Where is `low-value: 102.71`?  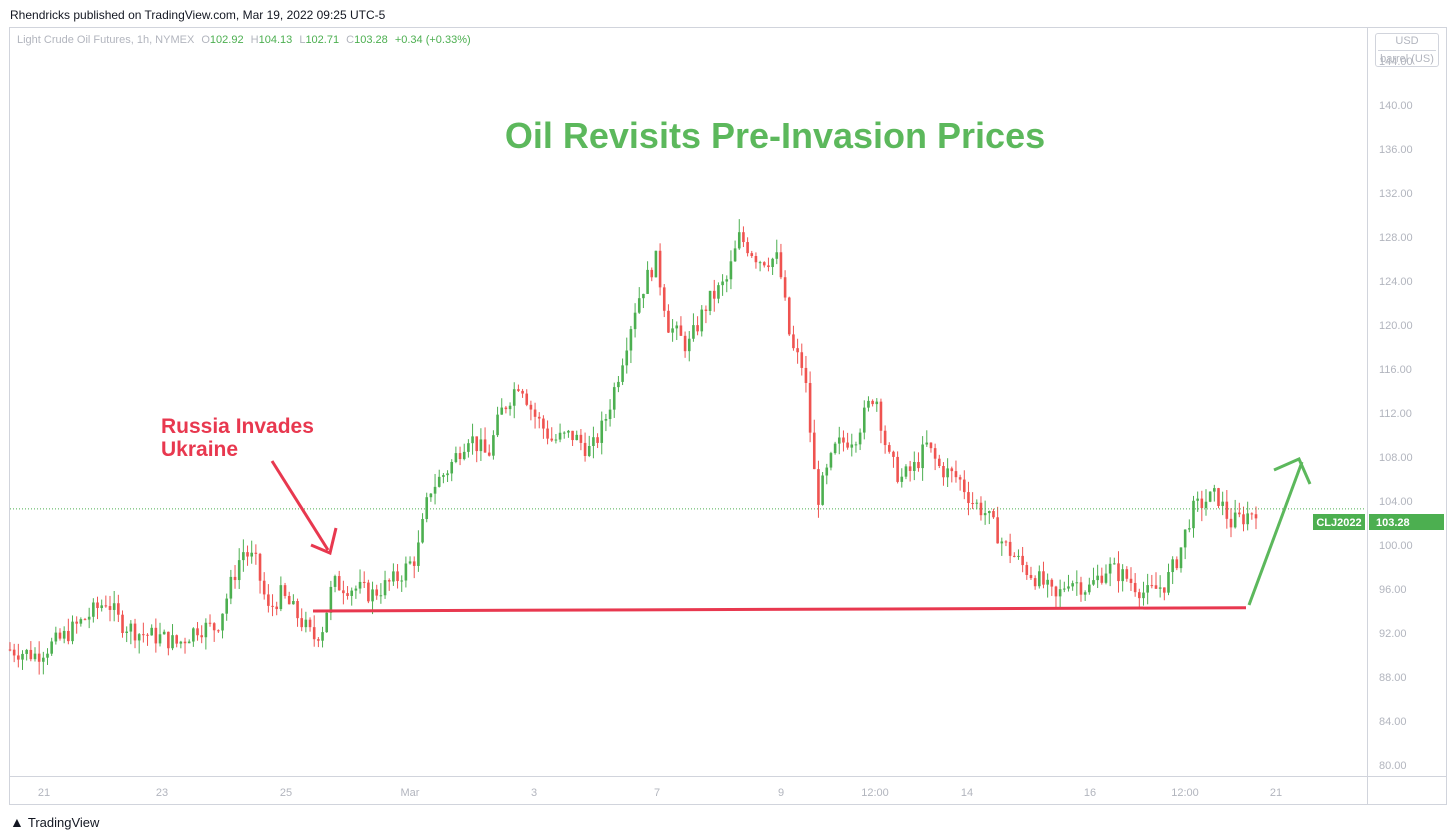
low-value: 102.71 is located at coordinates (322, 40).